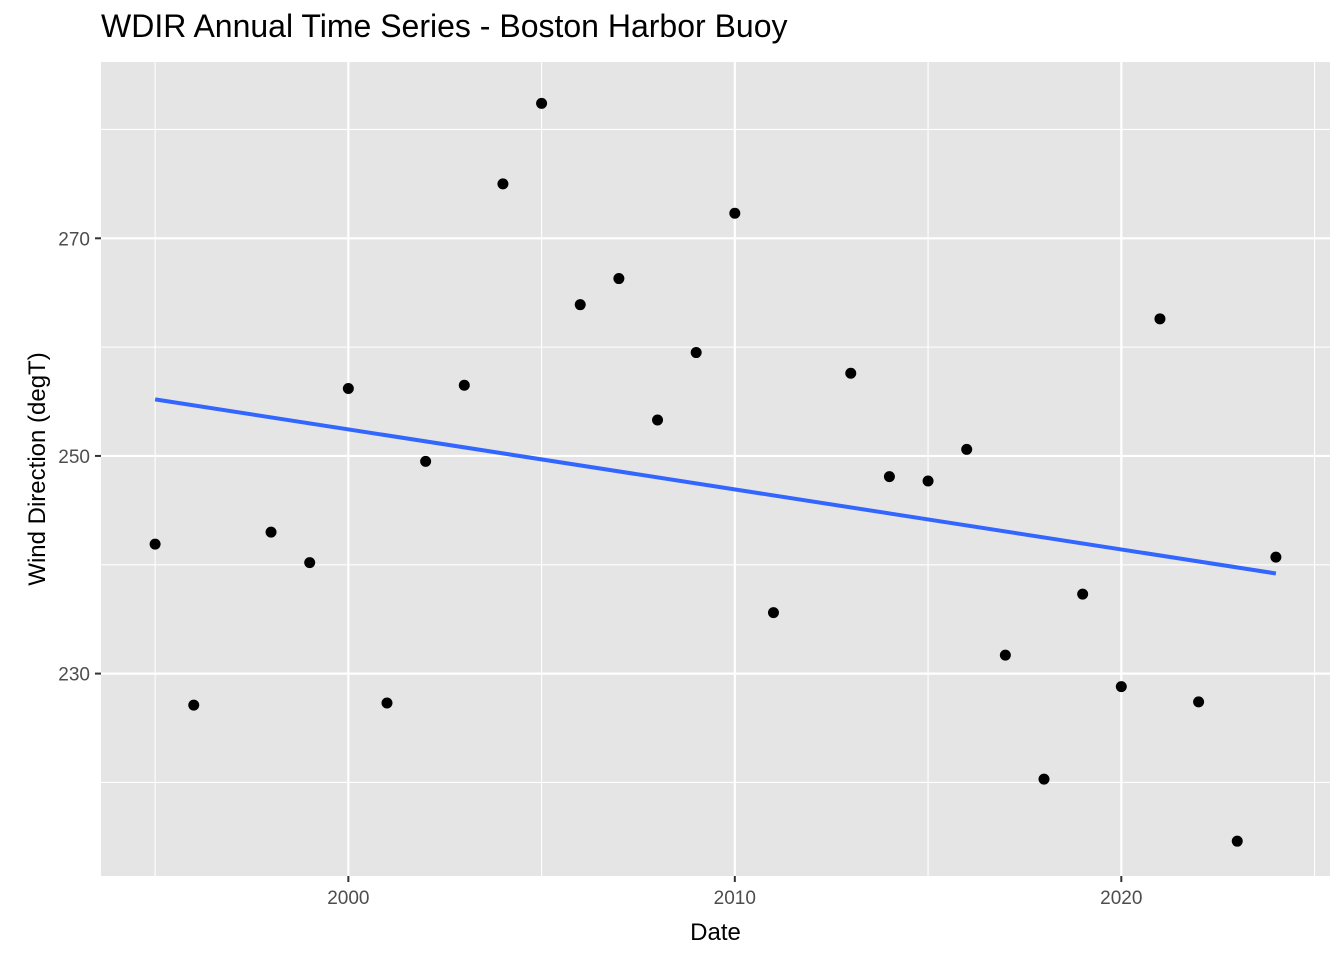  Describe the element at coordinates (1121, 898) in the screenshot. I see `x-tick-label: 2020` at that location.